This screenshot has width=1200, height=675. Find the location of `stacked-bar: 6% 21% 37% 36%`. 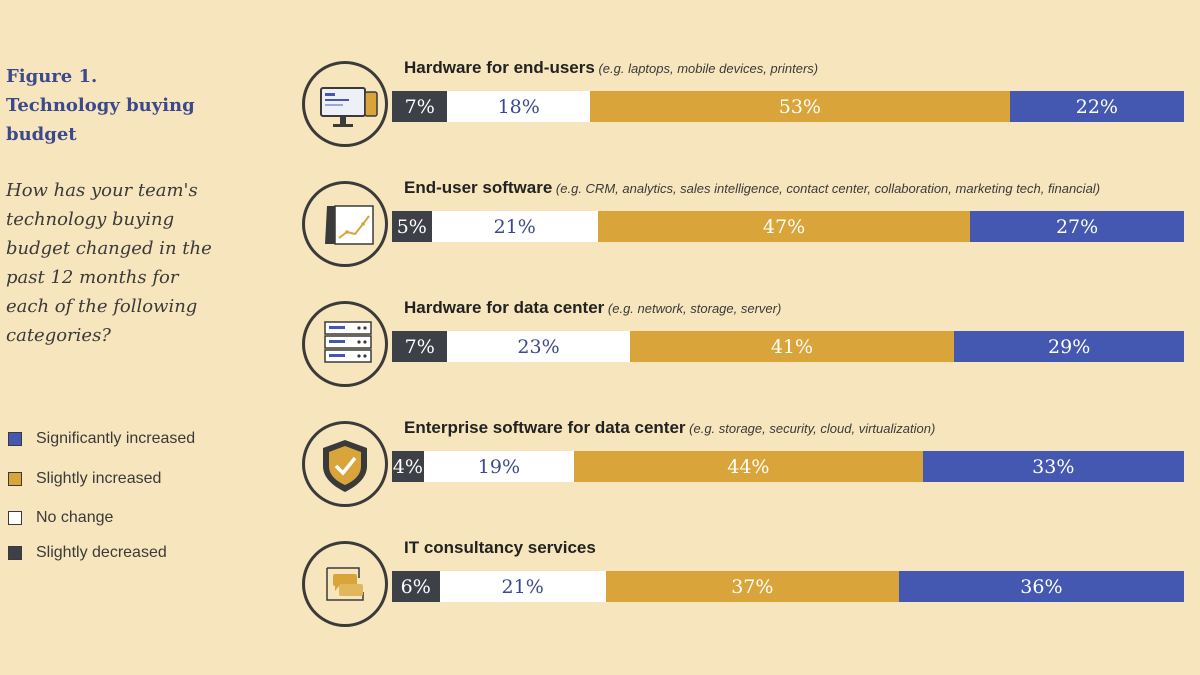

stacked-bar: 6% 21% 37% 36% is located at coordinates (788, 586).